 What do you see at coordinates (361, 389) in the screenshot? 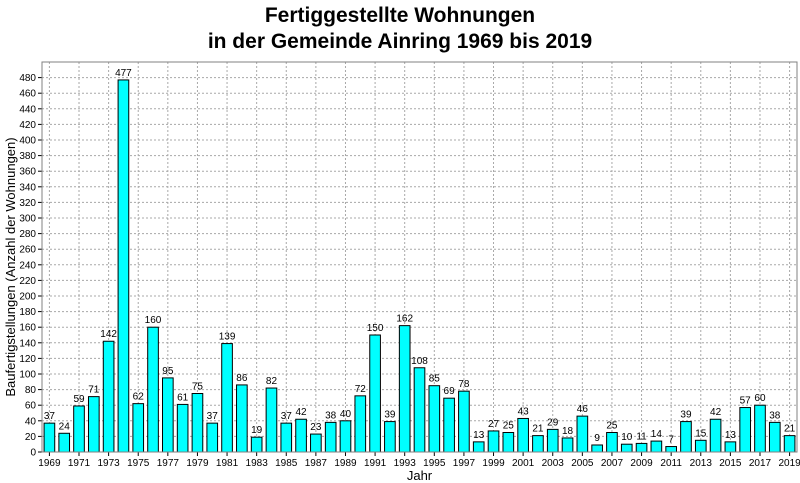
I see `data-label: 72` at bounding box center [361, 389].